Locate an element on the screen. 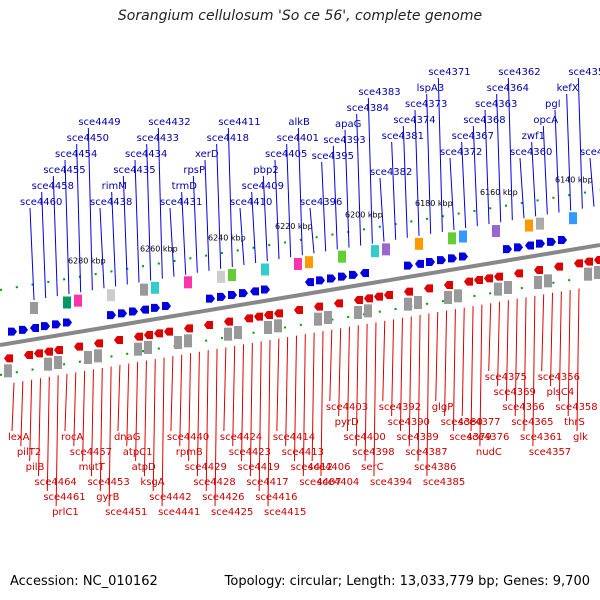 Image resolution: width=600 pixels, height=600 pixels. top-gene-label: sce4381 is located at coordinates (403, 136).